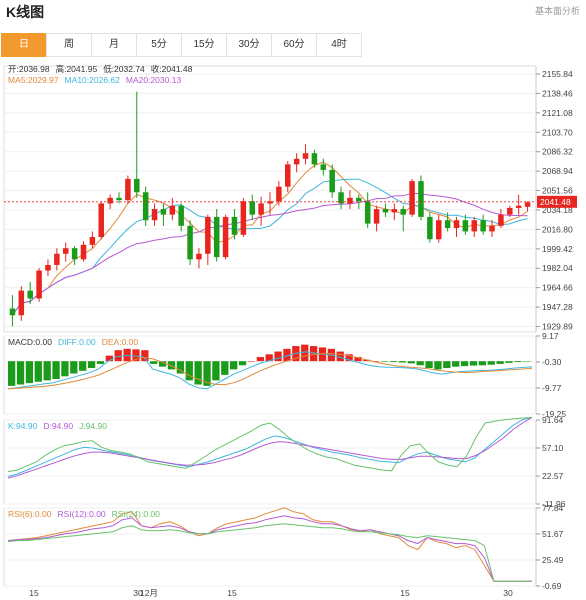 The height and width of the screenshot is (600, 586). I want to click on price-tick-label: 2016.80, so click(557, 229).